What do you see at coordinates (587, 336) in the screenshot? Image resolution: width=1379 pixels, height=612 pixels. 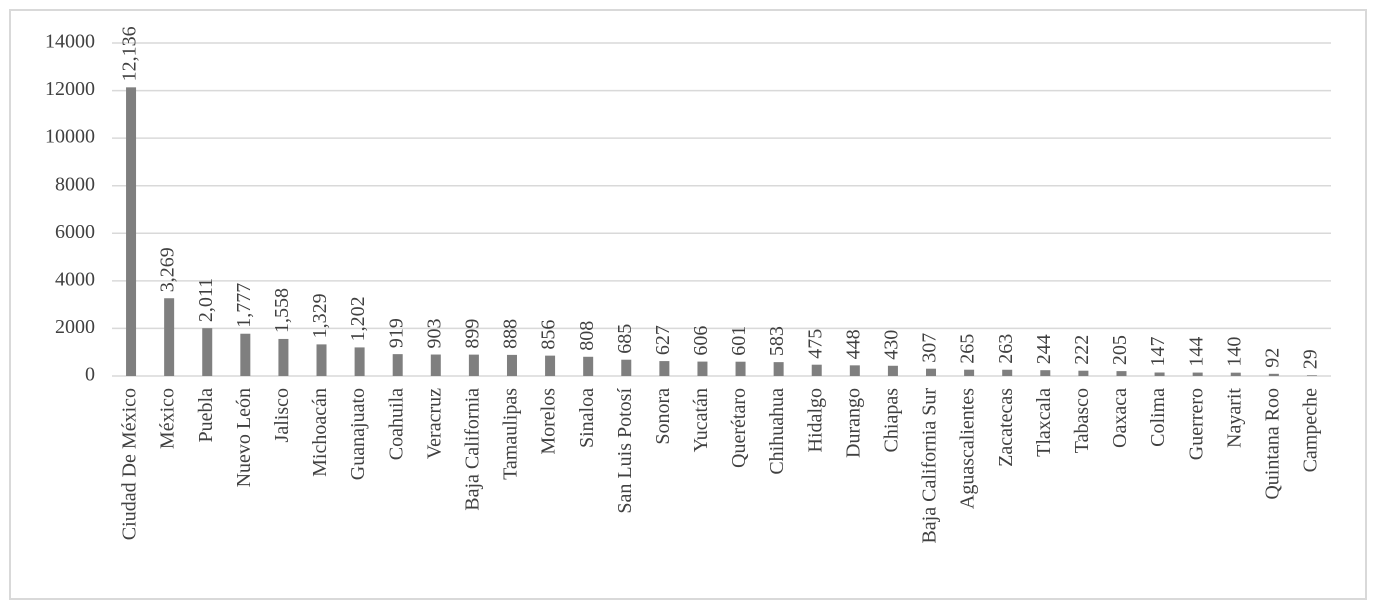 I see `data-label: 808` at bounding box center [587, 336].